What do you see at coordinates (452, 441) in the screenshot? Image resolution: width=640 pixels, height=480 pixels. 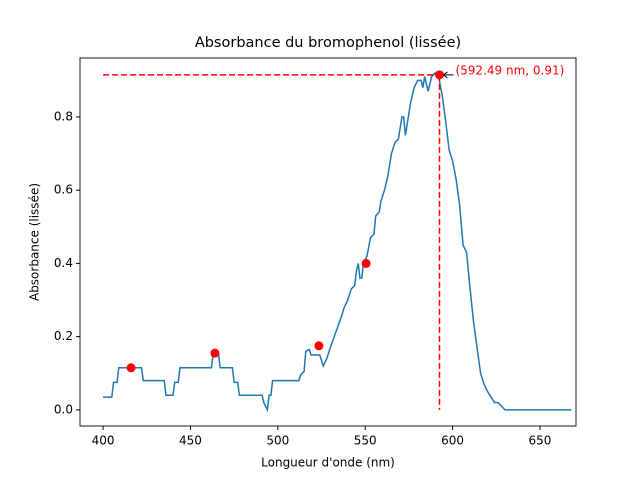 I see `x-tick-label: 600` at bounding box center [452, 441].